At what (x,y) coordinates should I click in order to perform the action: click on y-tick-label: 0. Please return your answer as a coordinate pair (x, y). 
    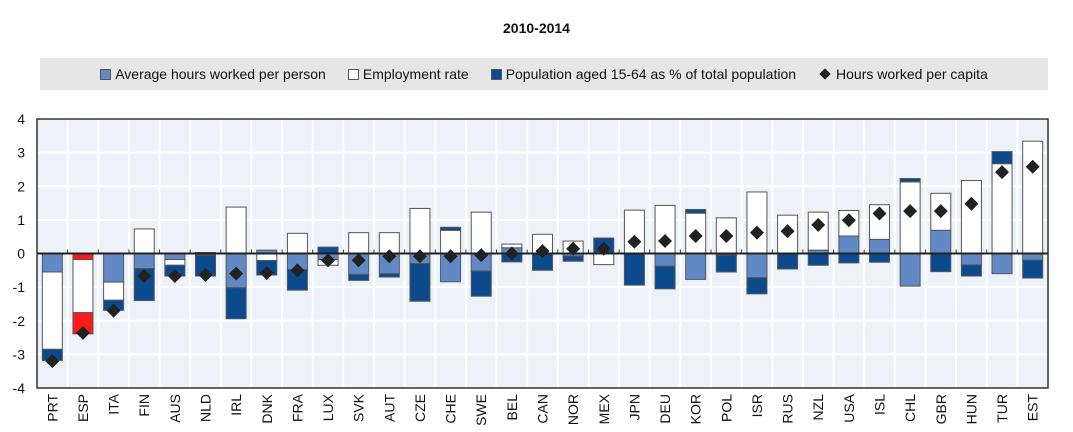
    Looking at the image, I should click on (21, 254).